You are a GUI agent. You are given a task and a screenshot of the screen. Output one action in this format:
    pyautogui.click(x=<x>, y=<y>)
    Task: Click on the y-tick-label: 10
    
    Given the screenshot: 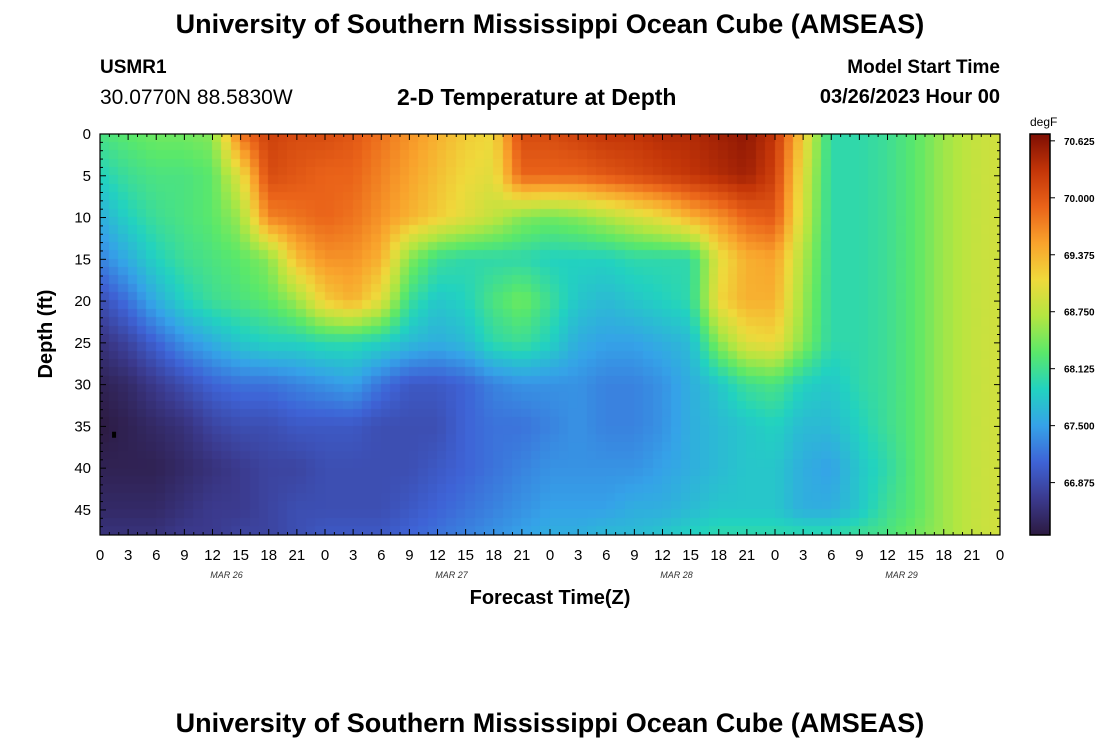 What is the action you would take?
    pyautogui.click(x=82, y=218)
    